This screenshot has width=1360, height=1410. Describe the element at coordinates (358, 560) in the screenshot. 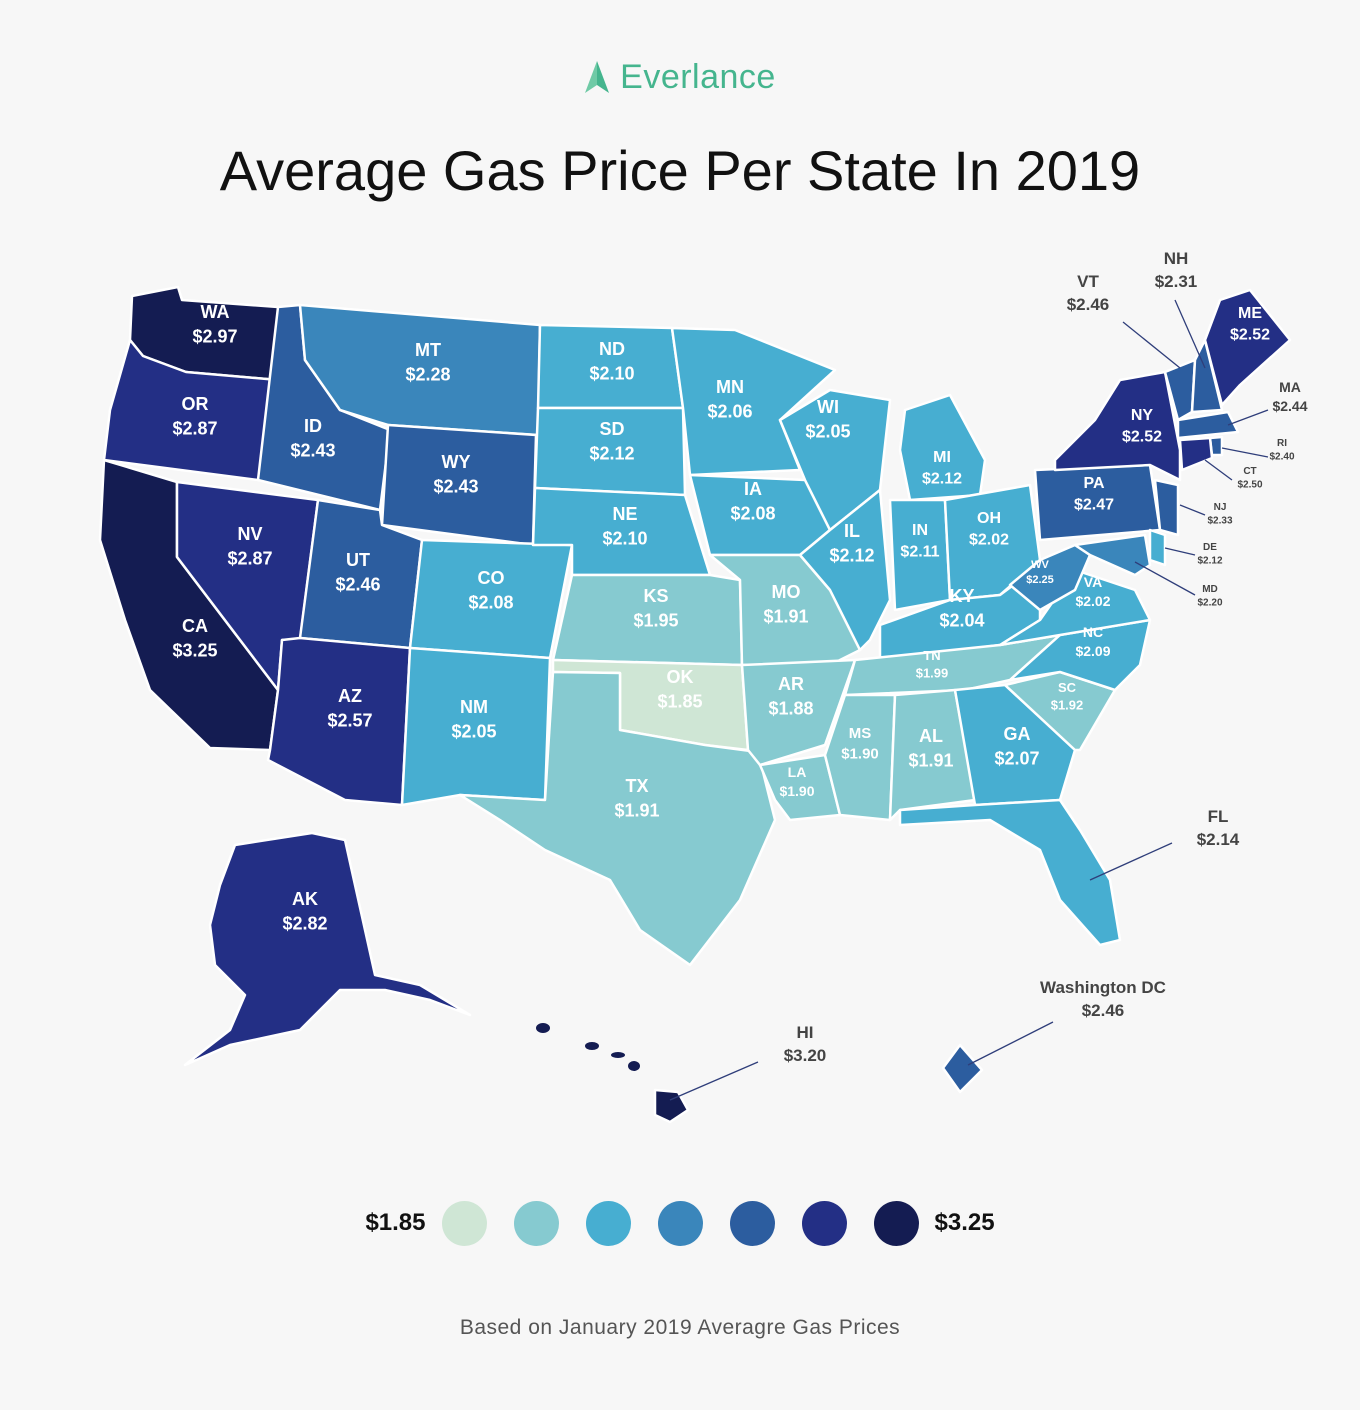

I see `state-label-ut: UT` at that location.